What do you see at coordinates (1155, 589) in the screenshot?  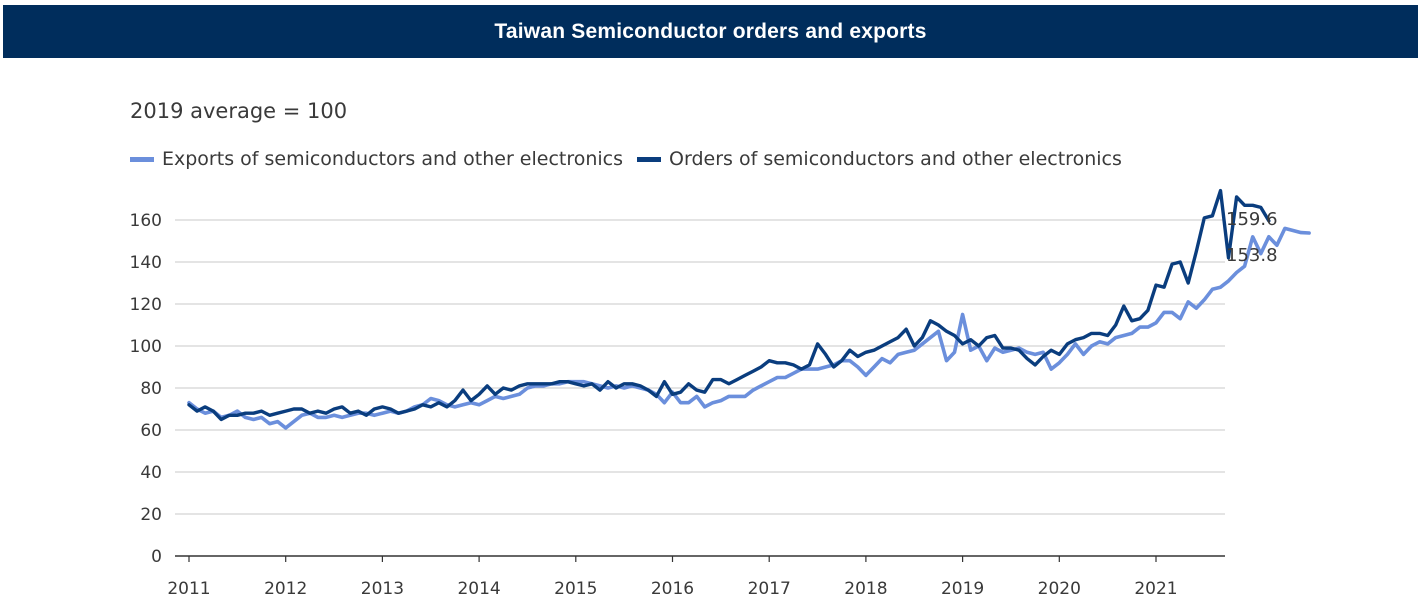 I see `x-tick-label: 2021` at bounding box center [1155, 589].